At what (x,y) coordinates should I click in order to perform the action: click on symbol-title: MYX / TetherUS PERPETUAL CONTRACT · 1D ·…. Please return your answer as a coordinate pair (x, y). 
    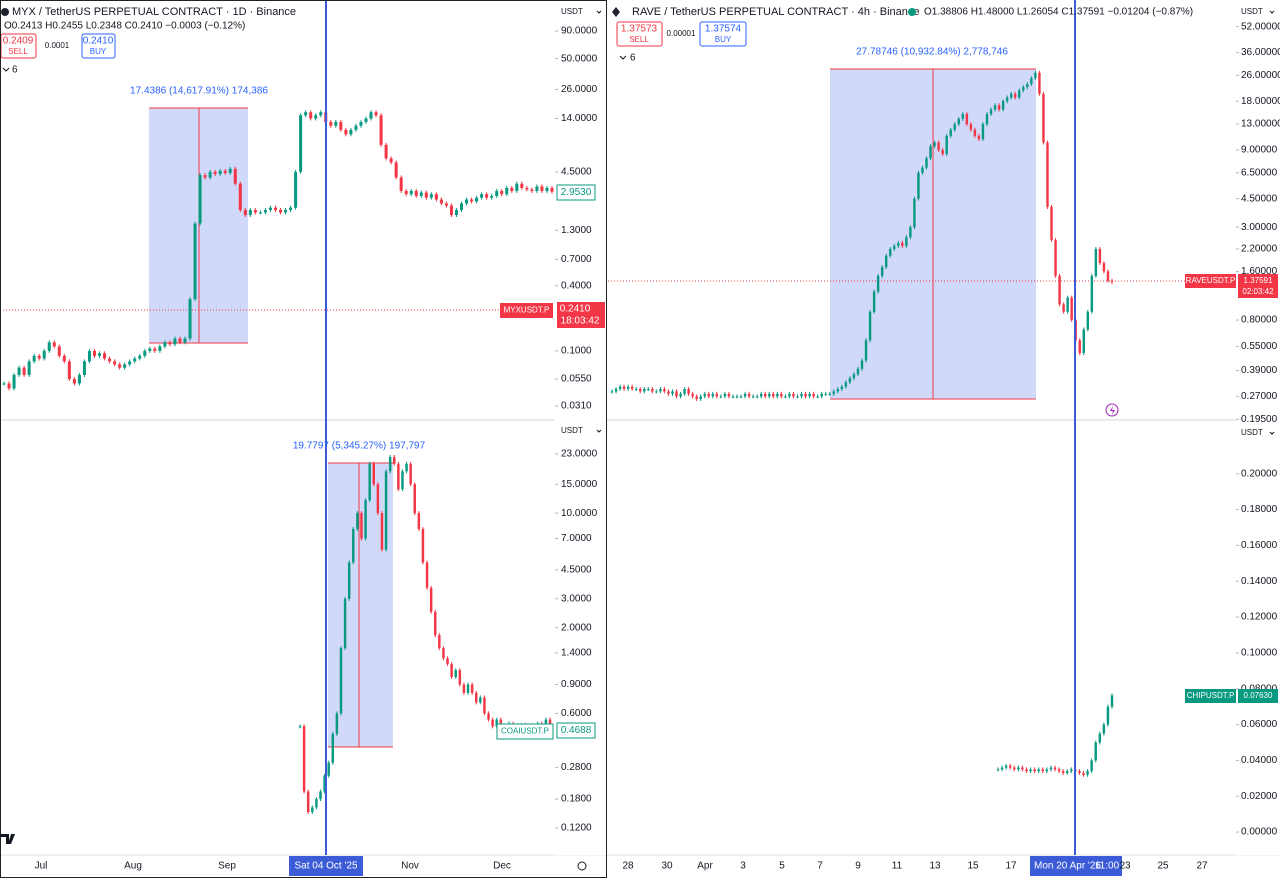
    Looking at the image, I should click on (154, 12).